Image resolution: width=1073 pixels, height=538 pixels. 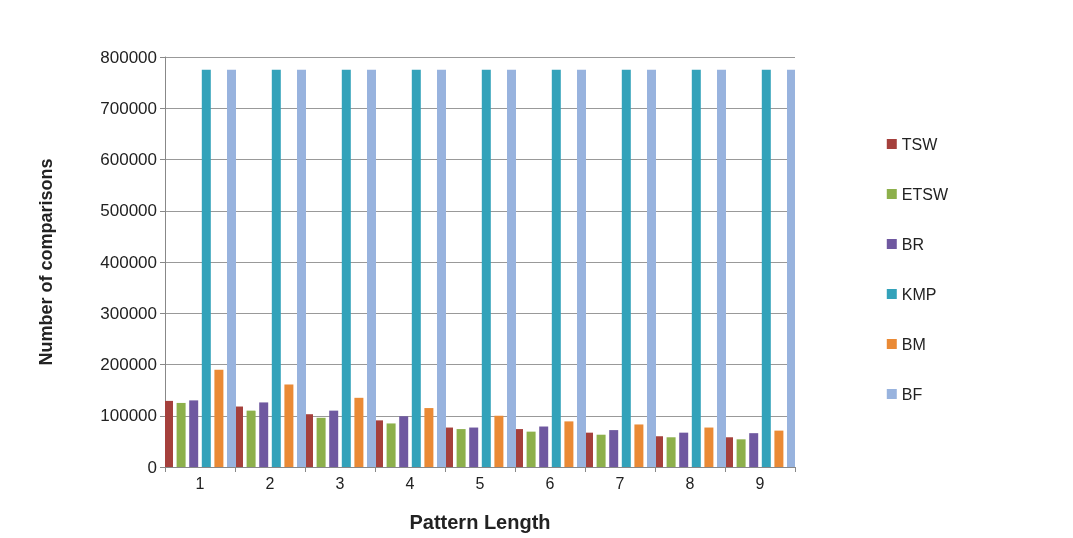 I want to click on y-tick-label: 100000, so click(x=128, y=416).